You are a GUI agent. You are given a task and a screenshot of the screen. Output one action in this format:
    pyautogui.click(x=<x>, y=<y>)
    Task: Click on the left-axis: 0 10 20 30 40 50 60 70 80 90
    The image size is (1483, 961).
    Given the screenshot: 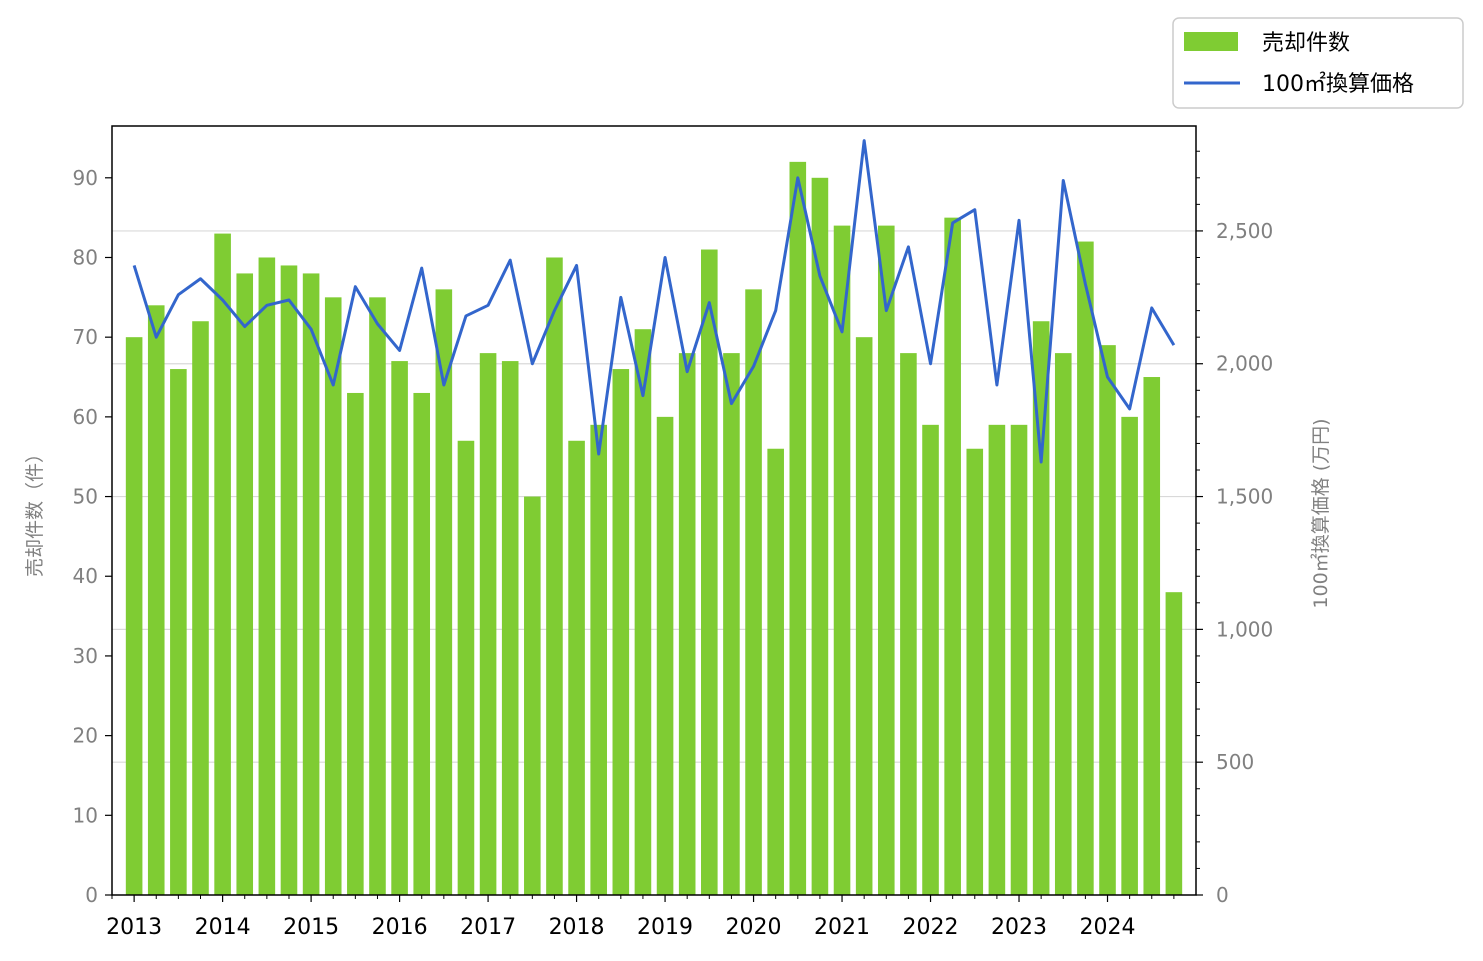 What is the action you would take?
    pyautogui.click(x=92, y=536)
    